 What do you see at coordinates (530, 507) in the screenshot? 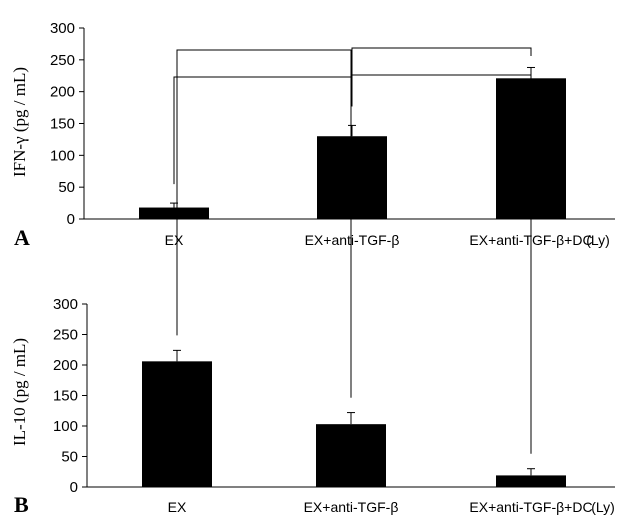
I see `x-category-label: EX+anti-TGF-β+DC` at bounding box center [530, 507].